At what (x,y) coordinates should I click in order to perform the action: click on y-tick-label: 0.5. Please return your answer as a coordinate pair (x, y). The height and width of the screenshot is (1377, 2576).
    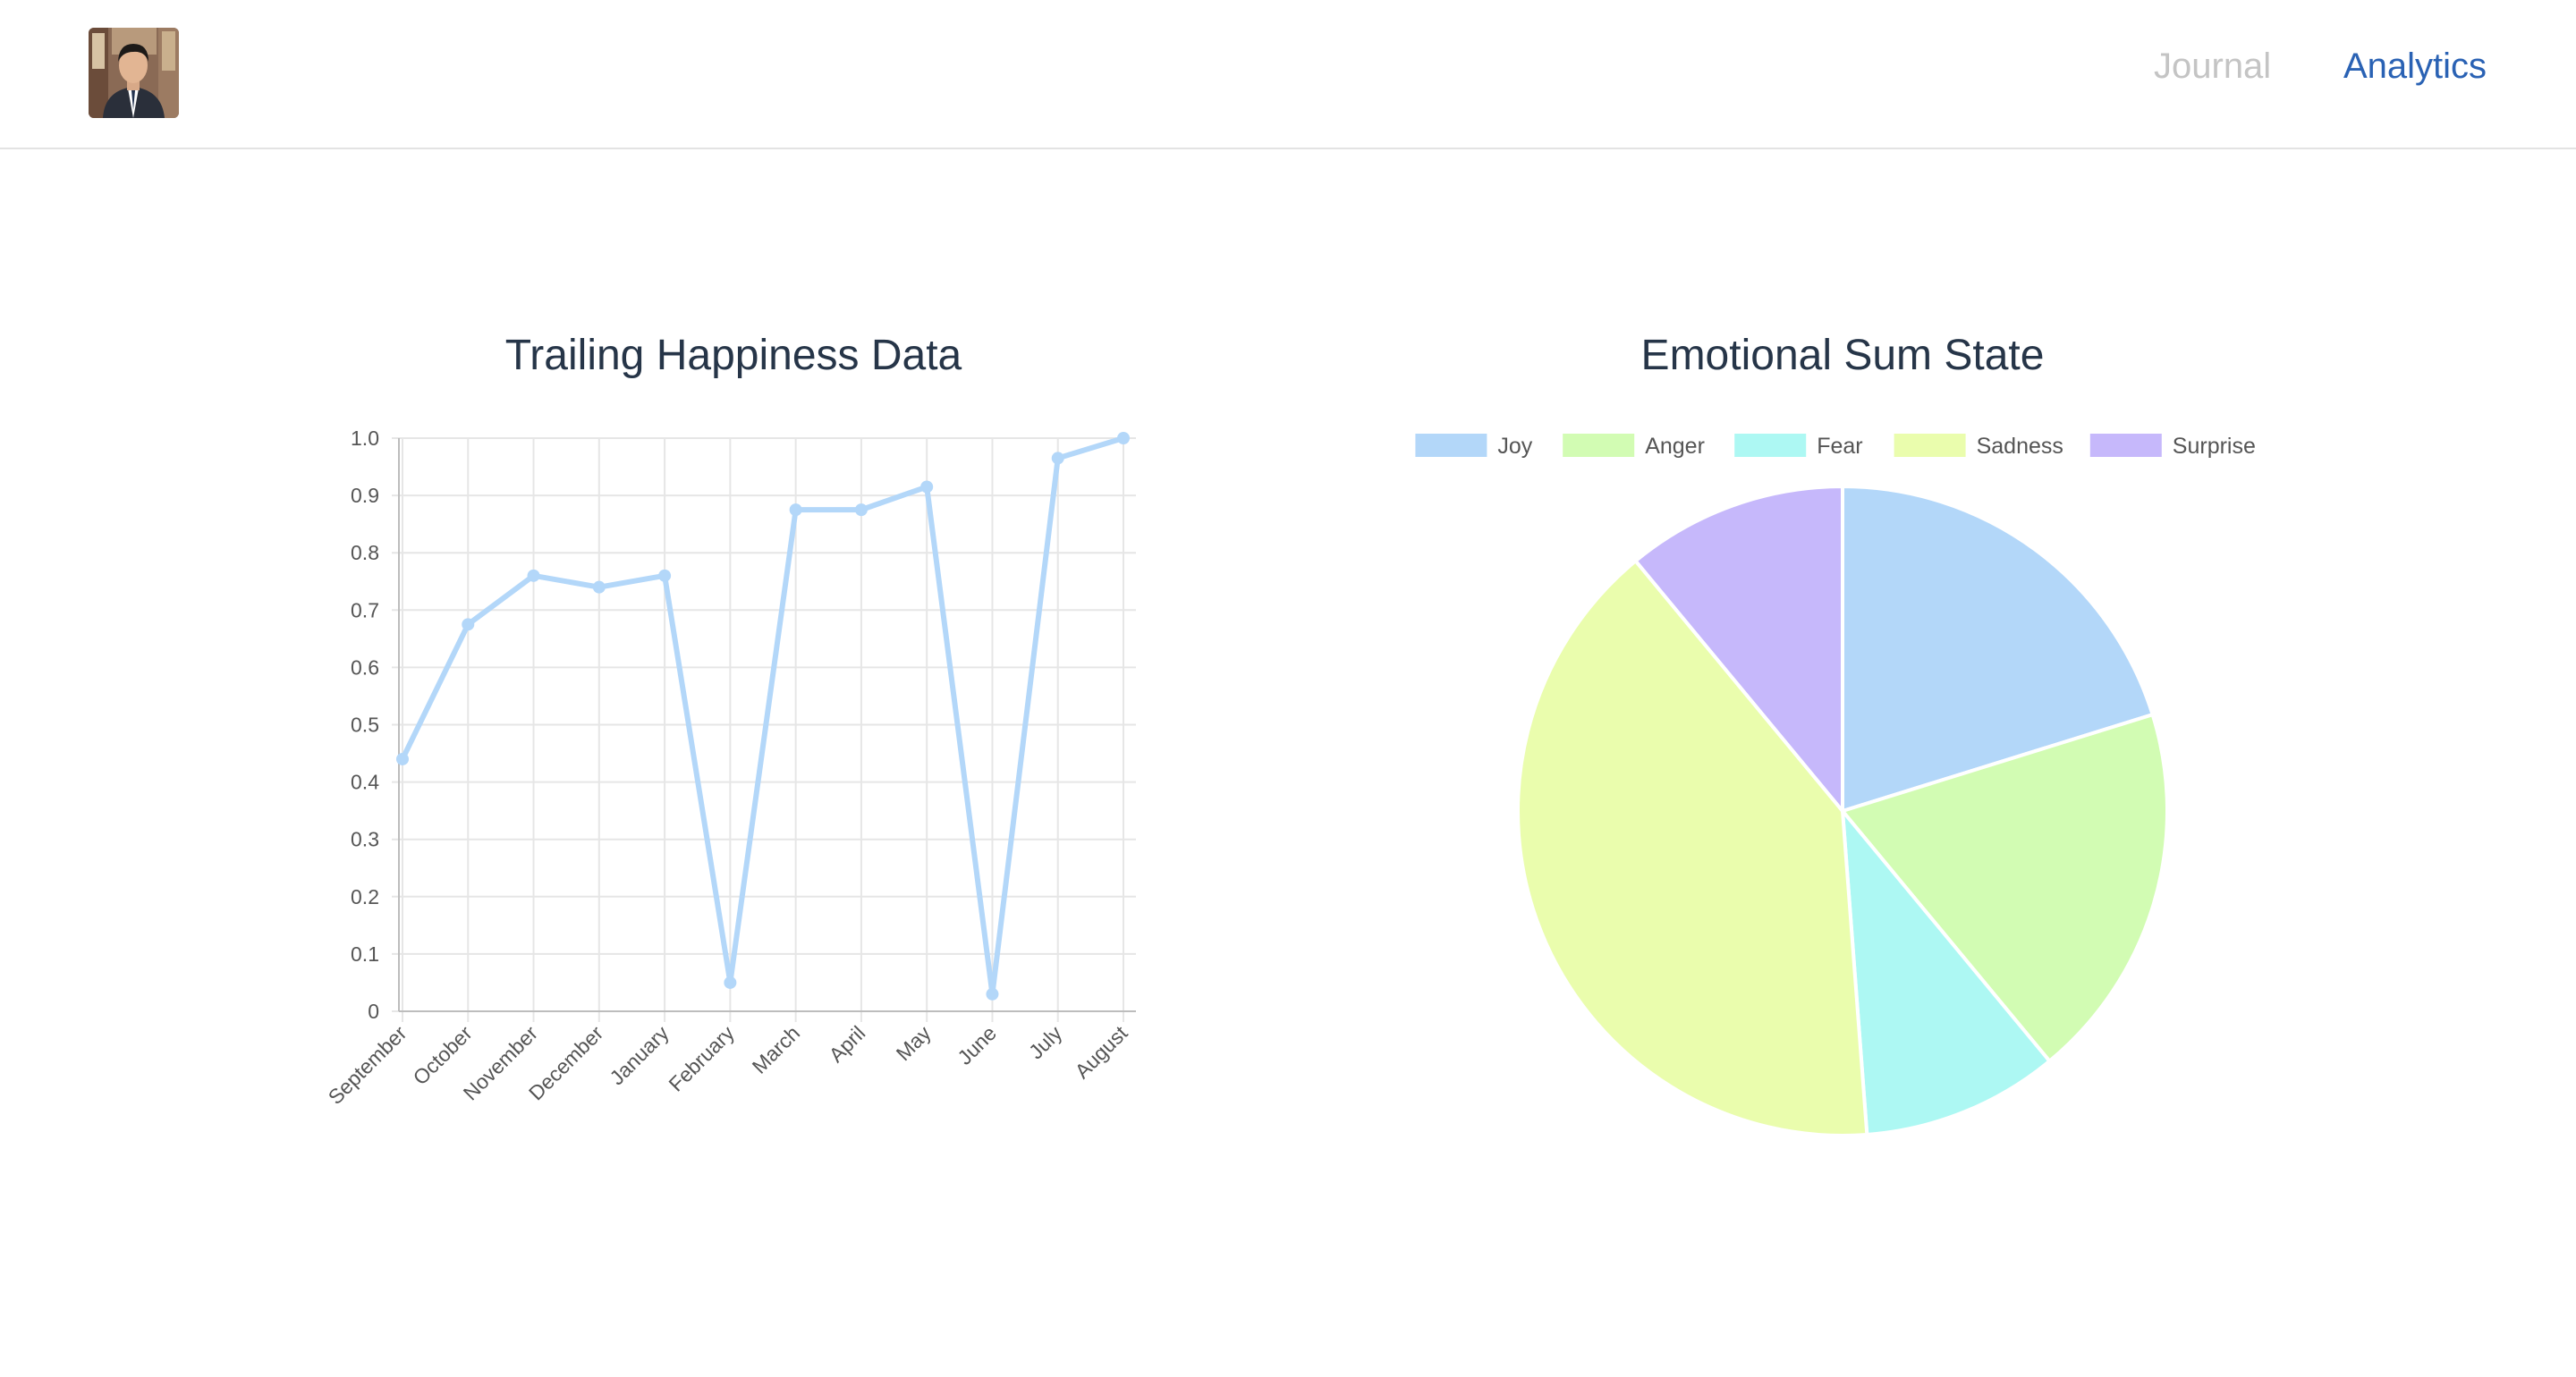
    Looking at the image, I should click on (365, 725).